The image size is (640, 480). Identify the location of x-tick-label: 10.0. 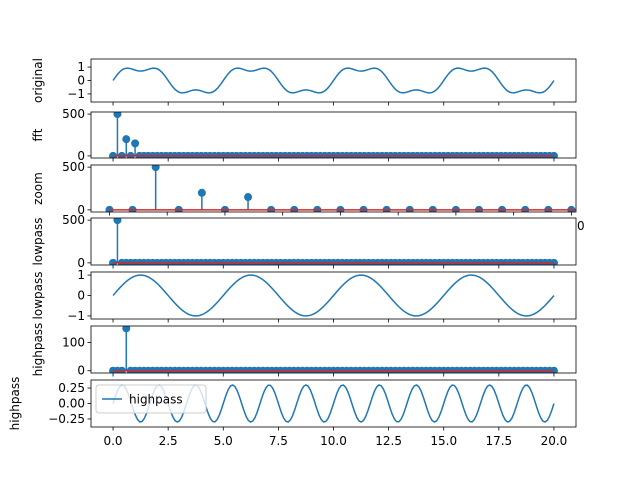
(333, 441).